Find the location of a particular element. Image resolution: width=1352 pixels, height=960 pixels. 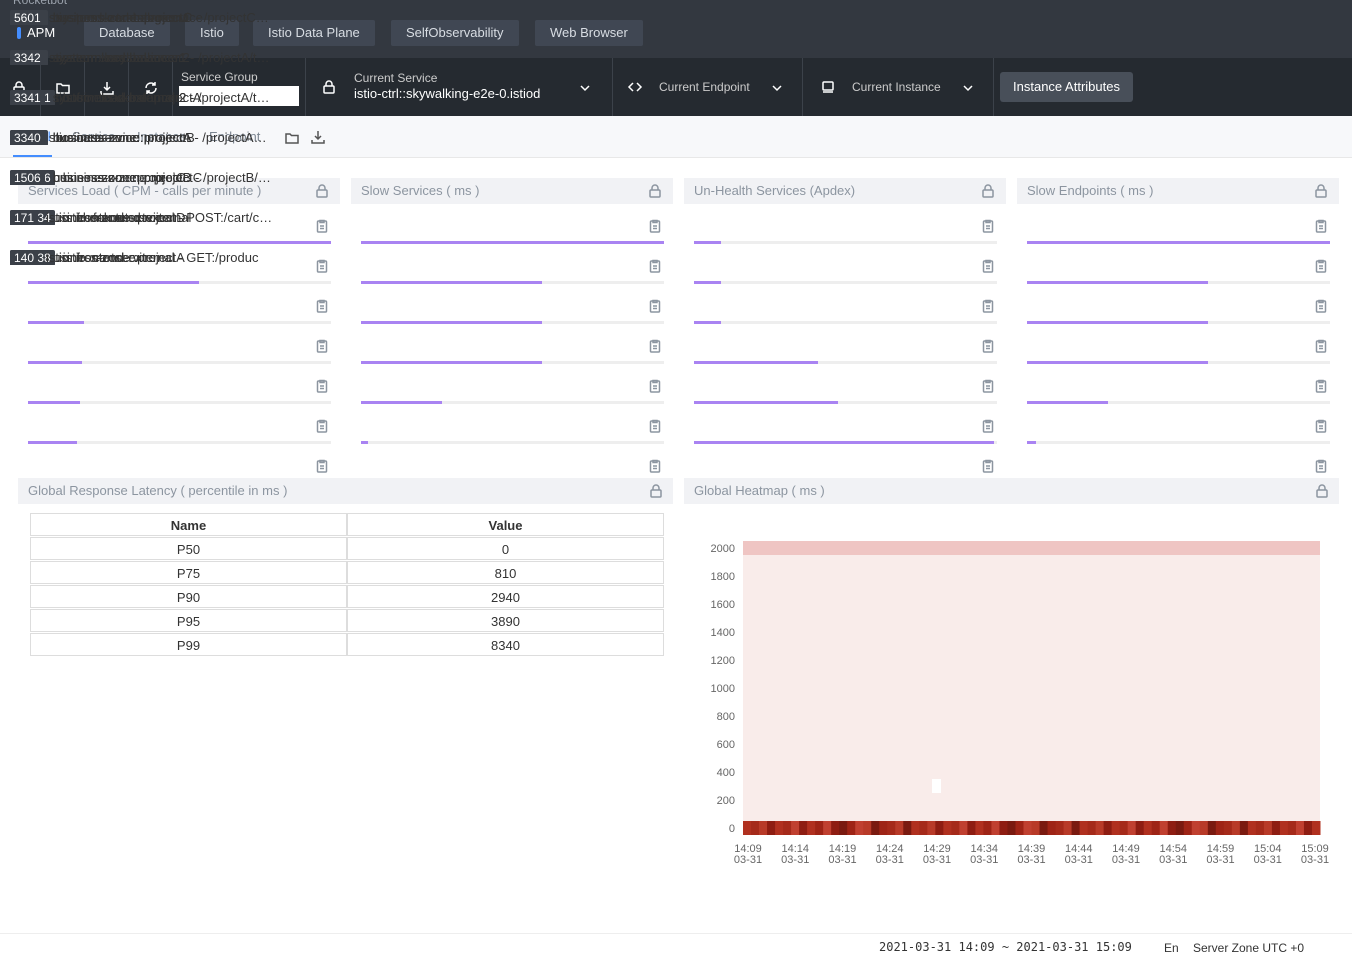

nav-tab: Istio is located at coordinates (212, 33).